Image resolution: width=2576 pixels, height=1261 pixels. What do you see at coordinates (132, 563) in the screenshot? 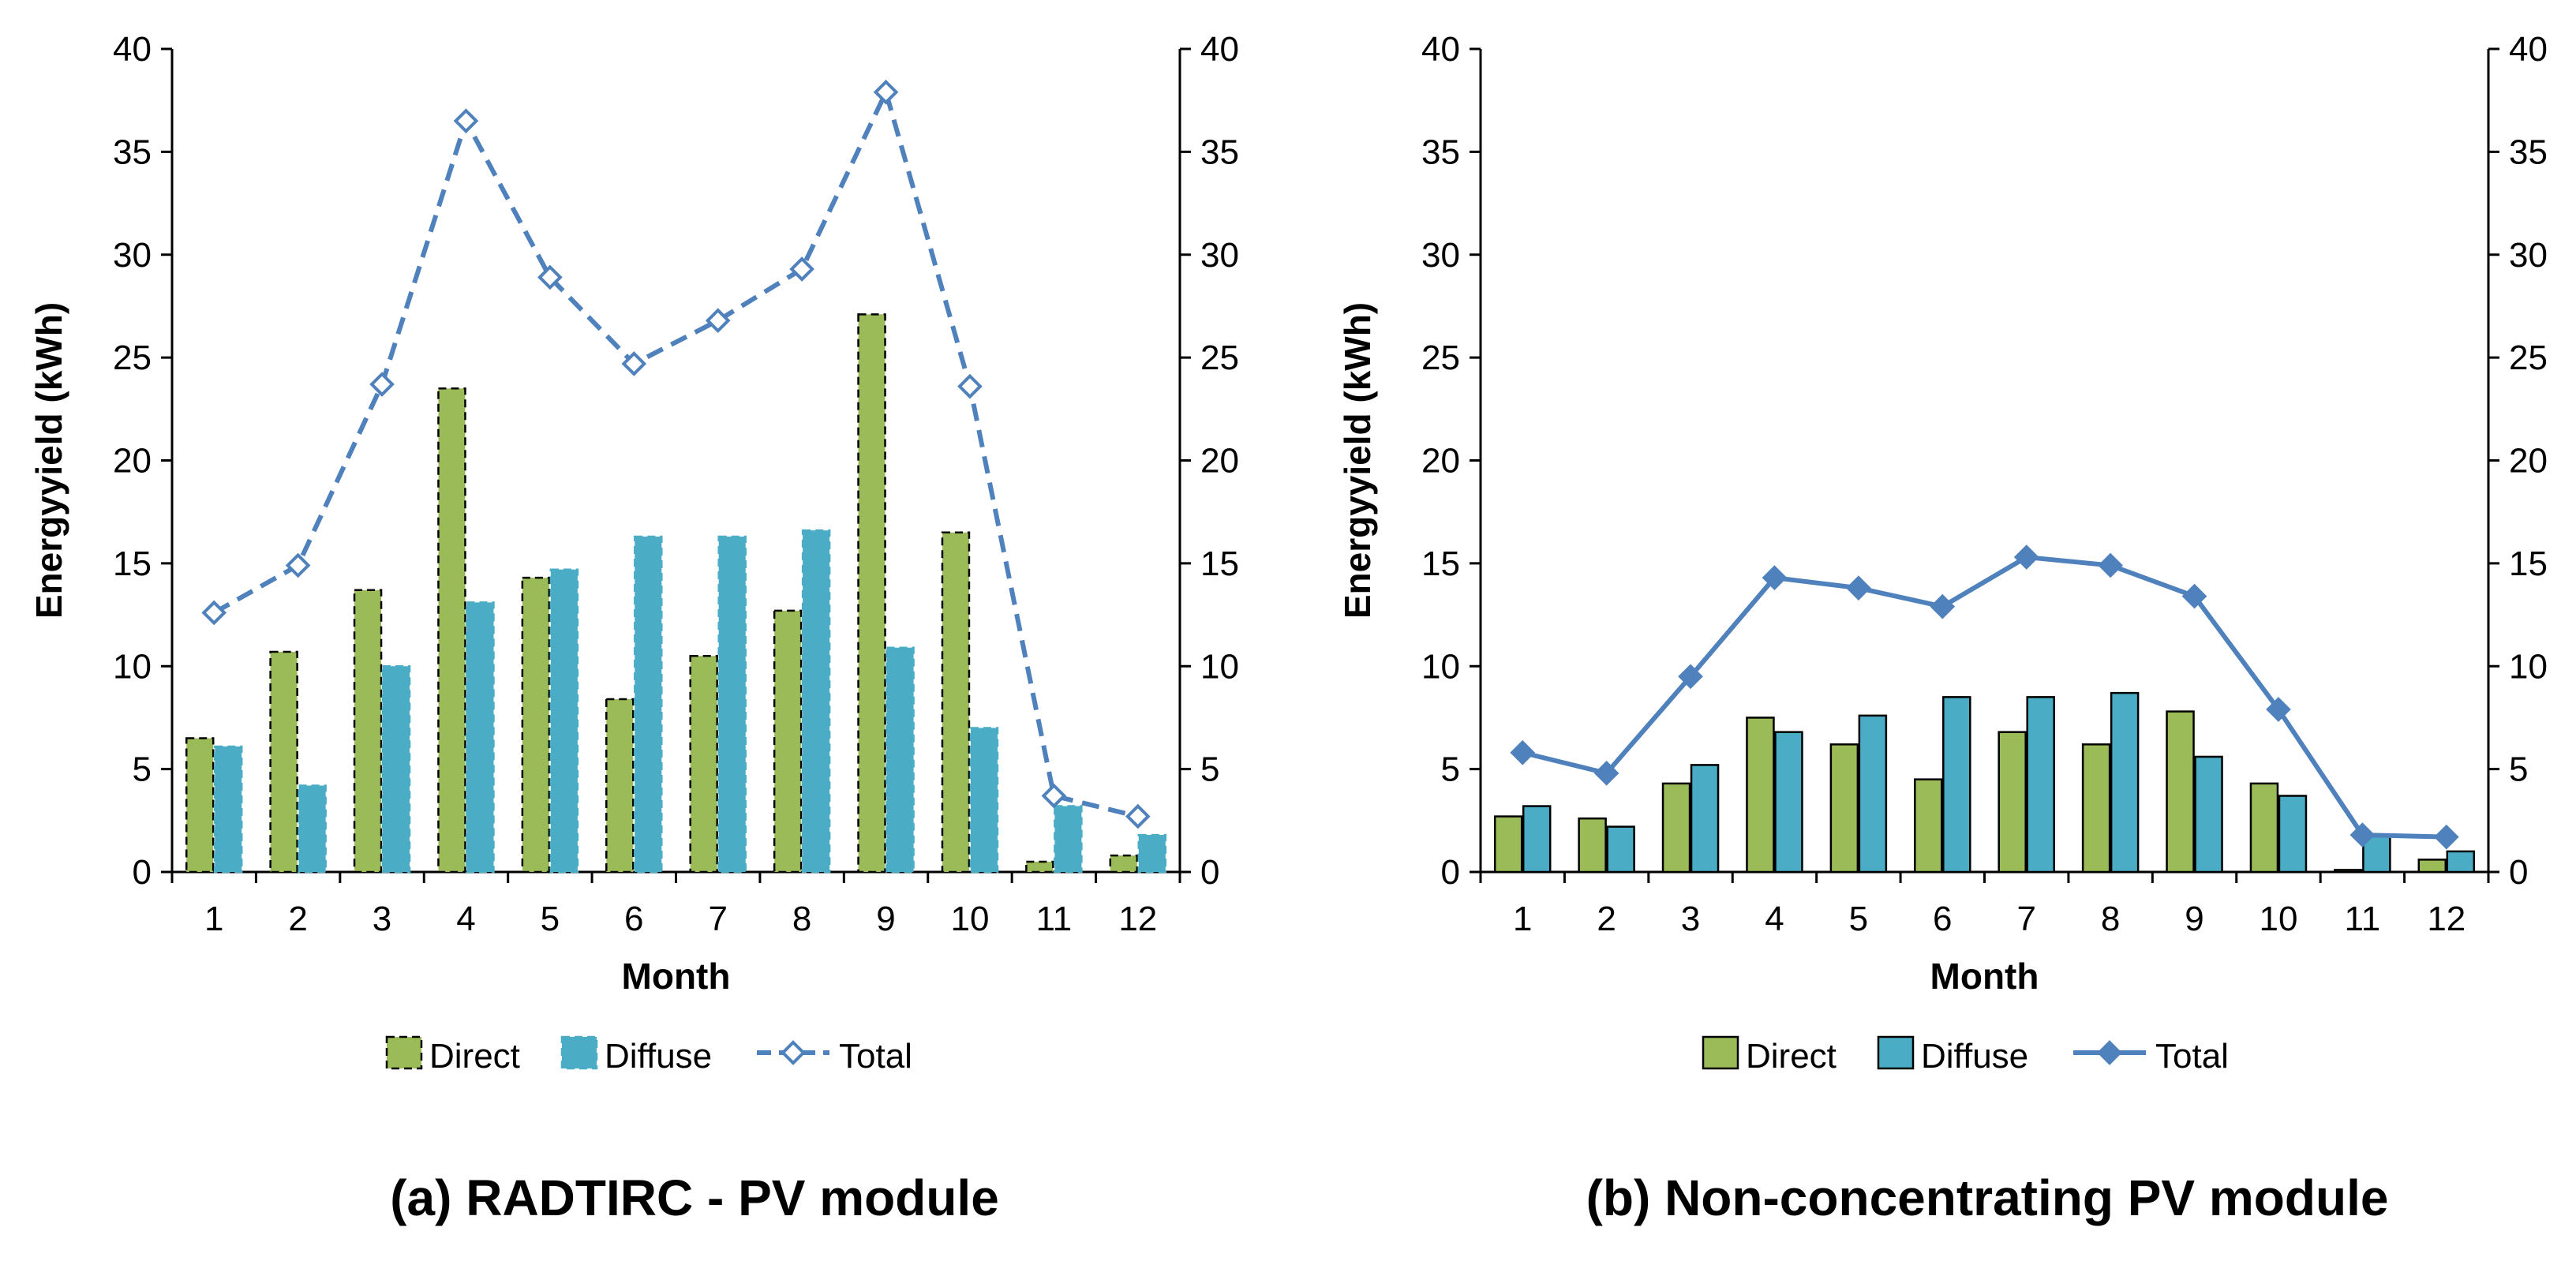
I see `y-tick-label-left: 15` at bounding box center [132, 563].